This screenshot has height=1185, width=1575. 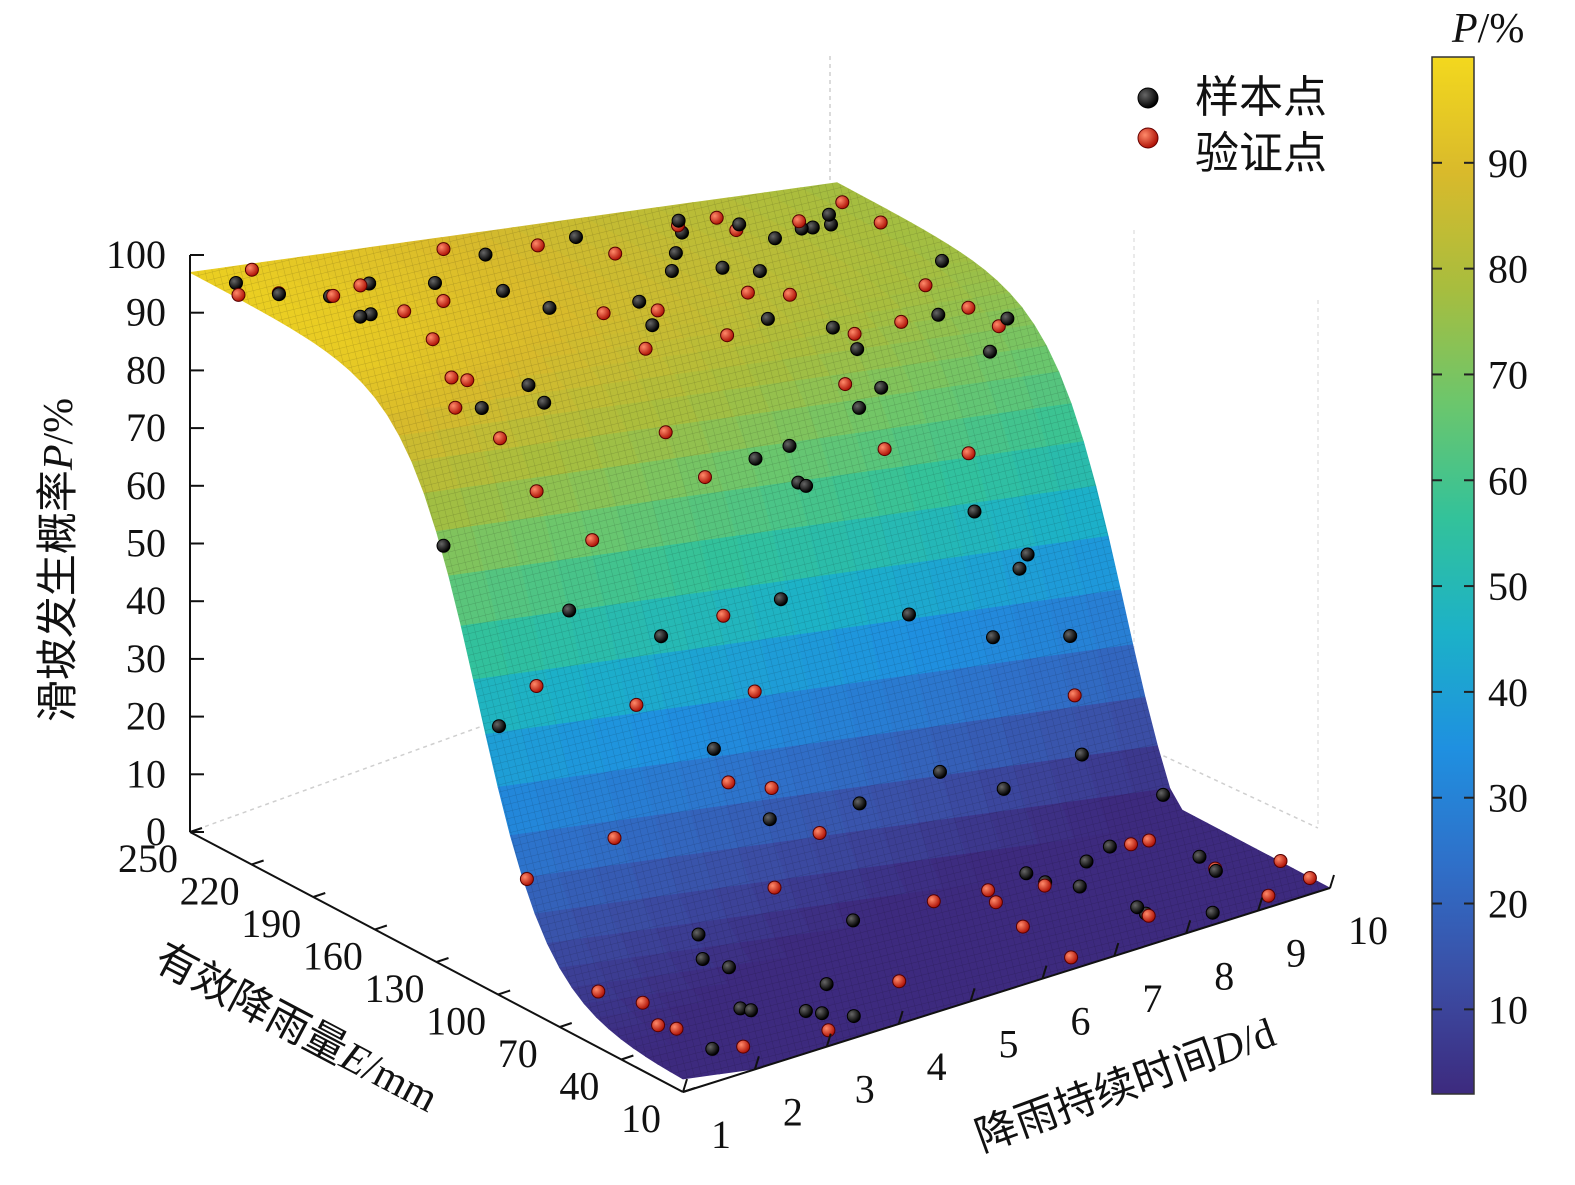 What do you see at coordinates (271, 923) in the screenshot?
I see `e-tick-label: 190` at bounding box center [271, 923].